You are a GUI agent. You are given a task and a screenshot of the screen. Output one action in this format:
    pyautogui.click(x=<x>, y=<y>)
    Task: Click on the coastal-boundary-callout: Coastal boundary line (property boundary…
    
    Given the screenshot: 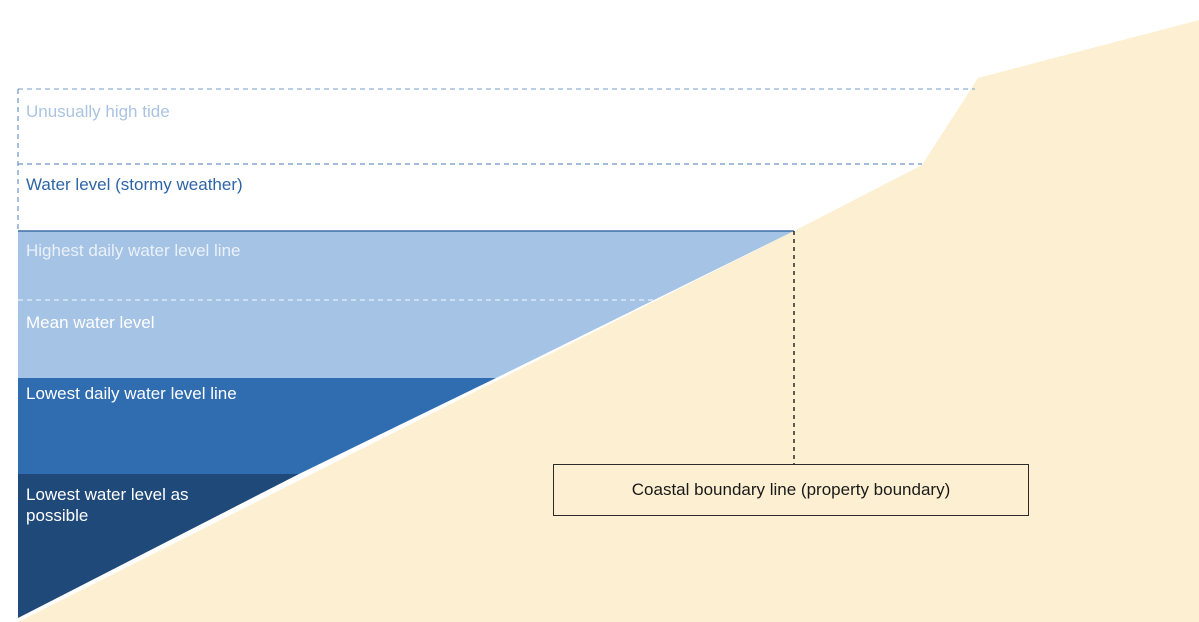 What is the action you would take?
    pyautogui.click(x=791, y=490)
    